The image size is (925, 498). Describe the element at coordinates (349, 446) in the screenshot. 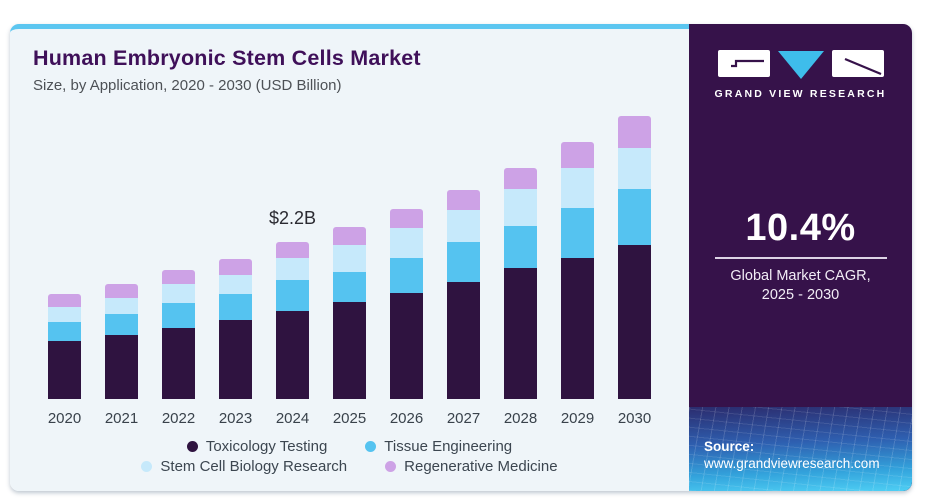

I see `legend-row-1: Toxicology Testing Tissue Engineering` at that location.